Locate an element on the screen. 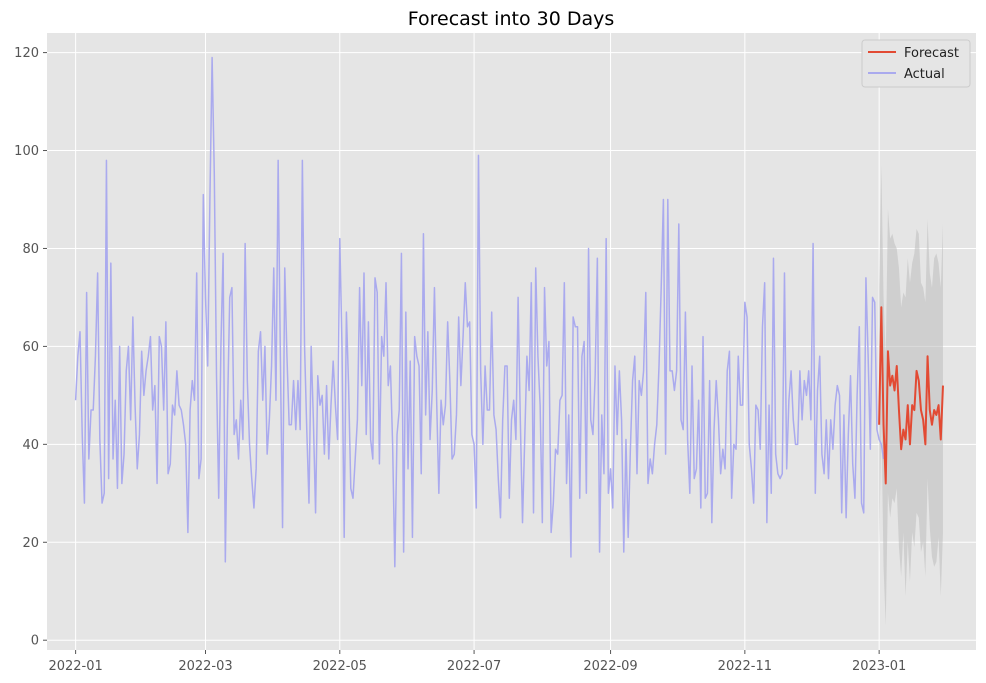  forecast-series-line is located at coordinates (911, 395).